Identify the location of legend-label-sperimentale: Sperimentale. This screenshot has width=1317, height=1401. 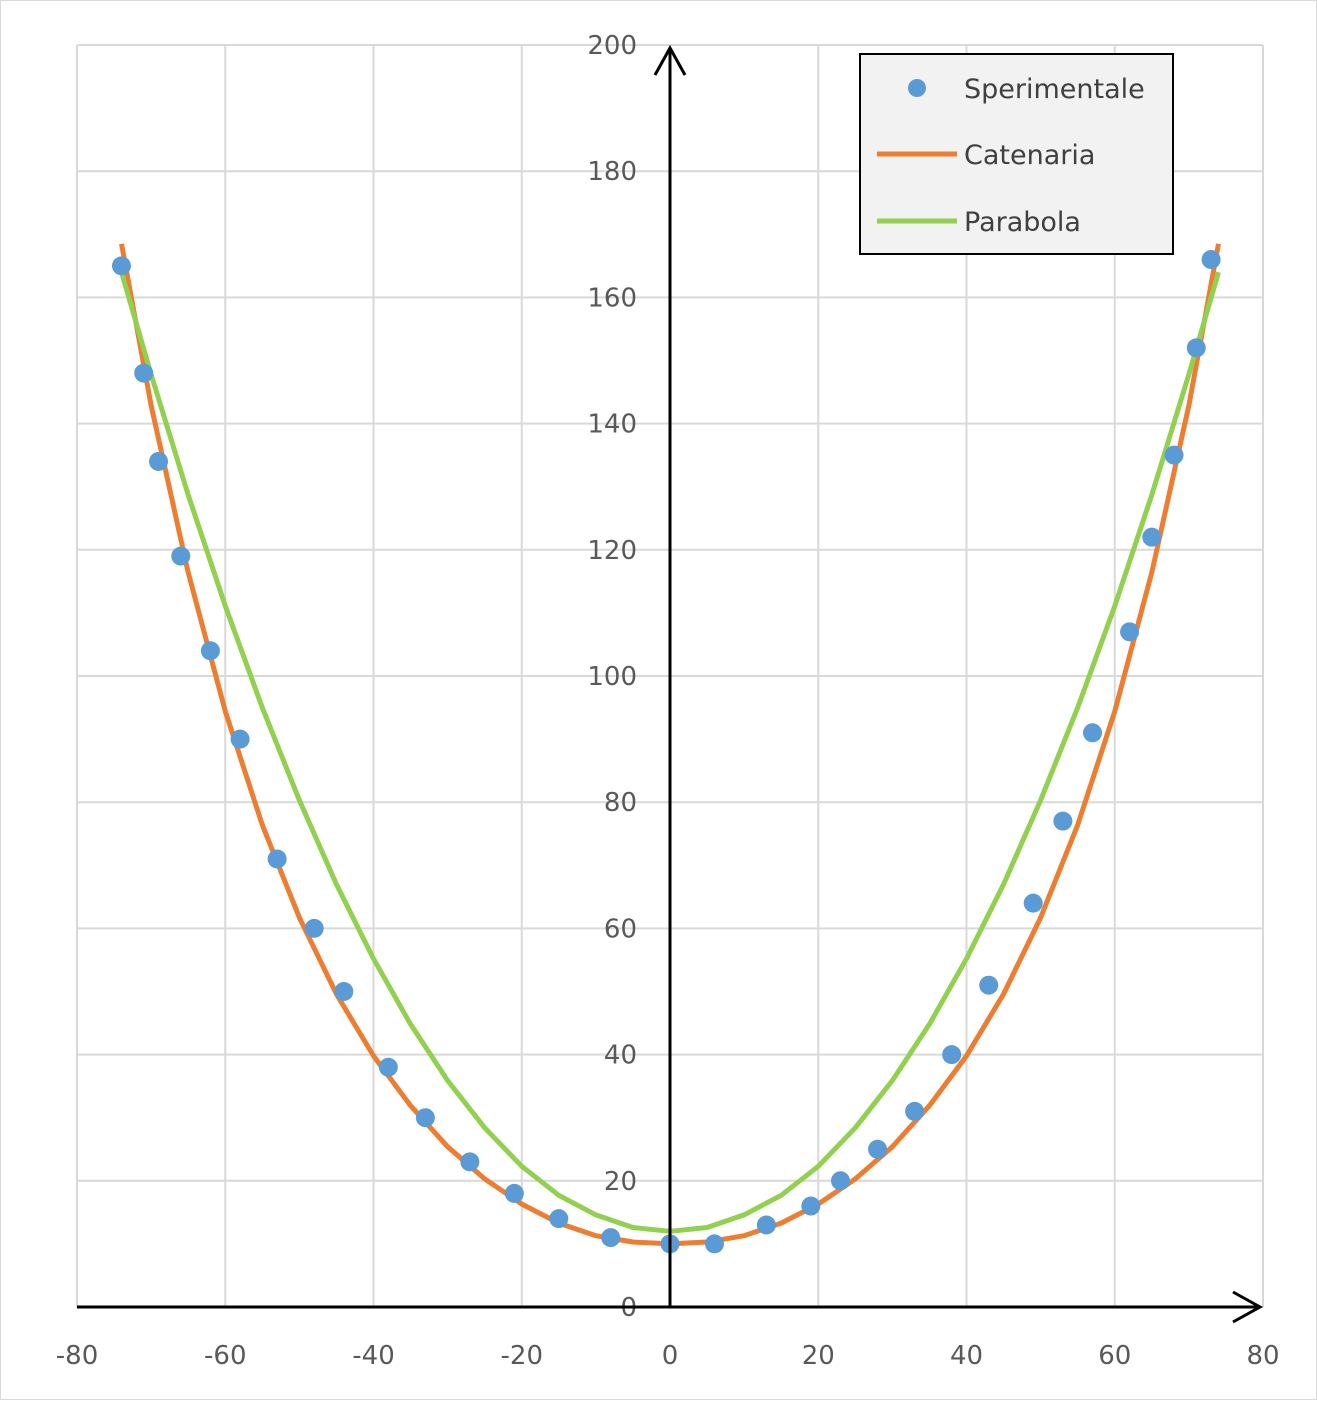
(1054, 89).